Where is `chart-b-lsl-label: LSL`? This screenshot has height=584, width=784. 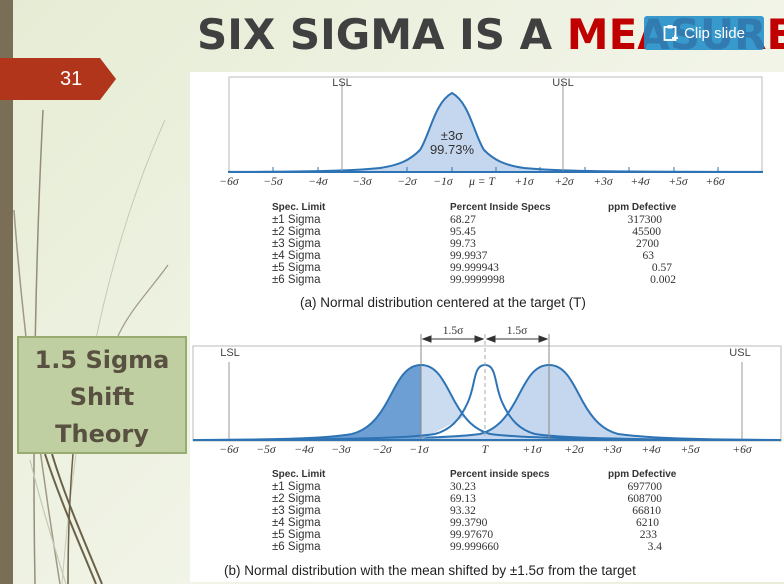
chart-b-lsl-label: LSL is located at coordinates (230, 353).